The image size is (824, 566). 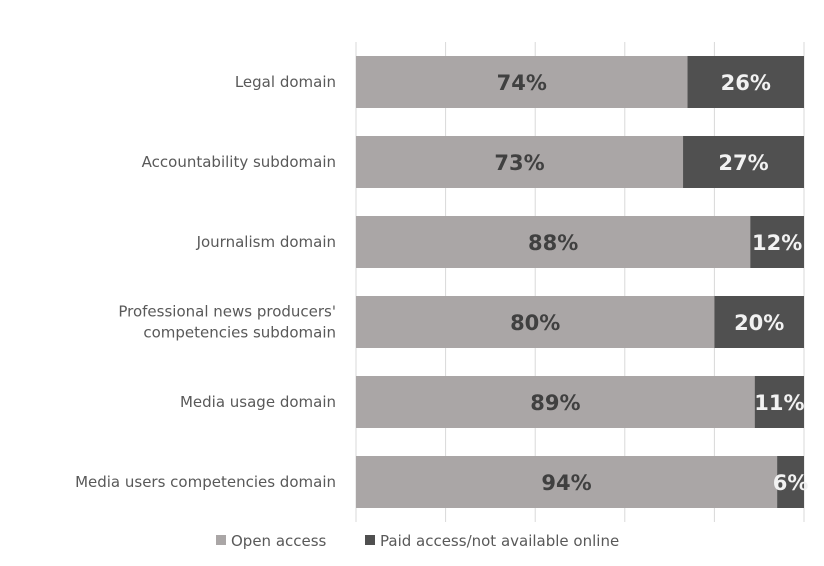 I want to click on data-label-paid-access-5: 6%, so click(x=791, y=483).